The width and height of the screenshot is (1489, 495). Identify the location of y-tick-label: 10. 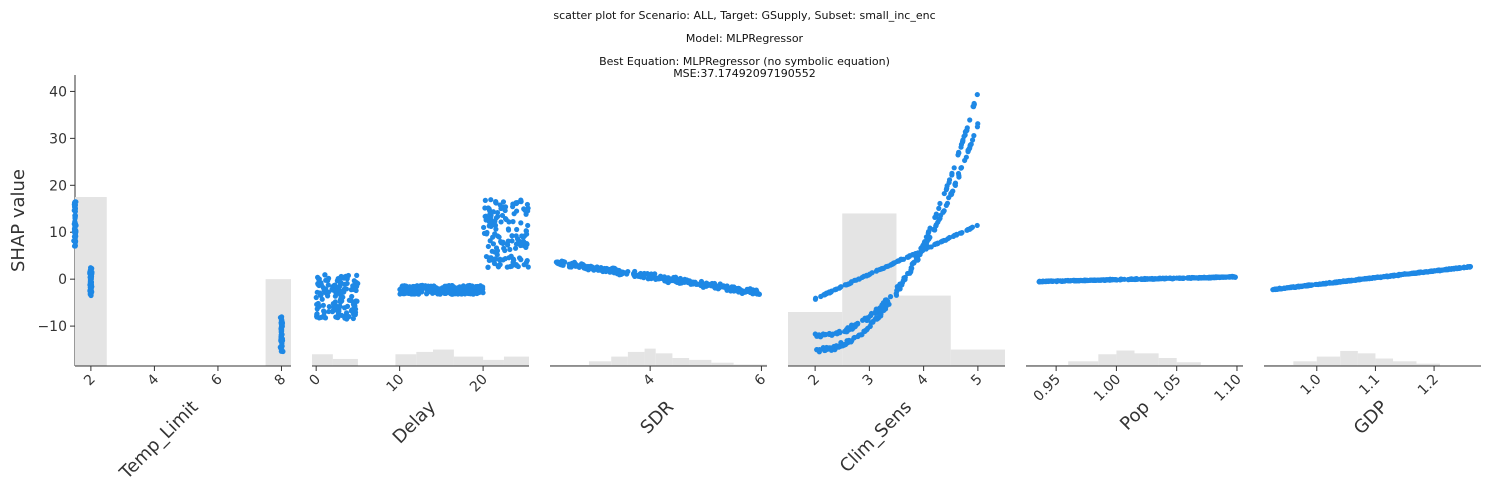
(58, 233).